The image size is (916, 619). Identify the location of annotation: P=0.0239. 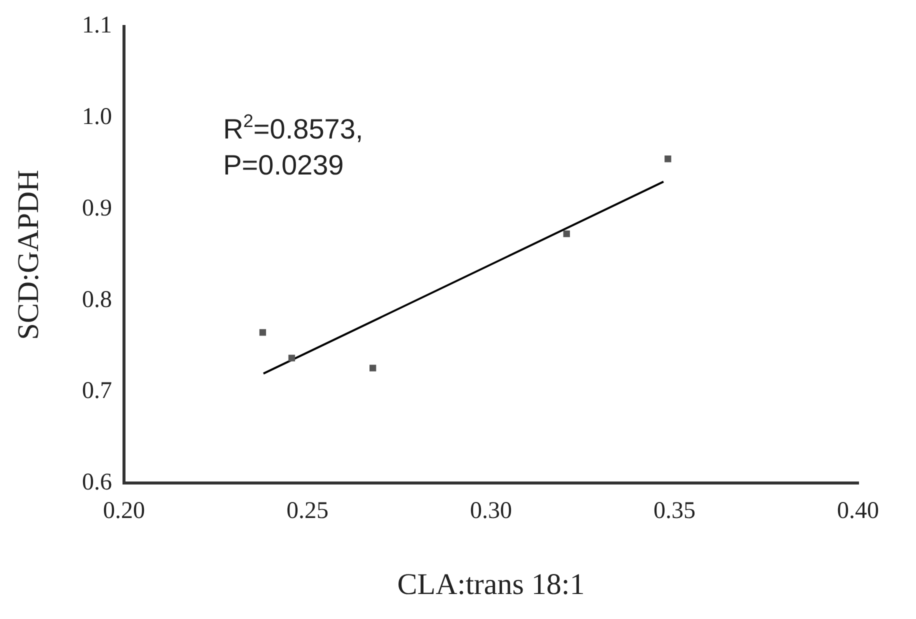
(283, 164).